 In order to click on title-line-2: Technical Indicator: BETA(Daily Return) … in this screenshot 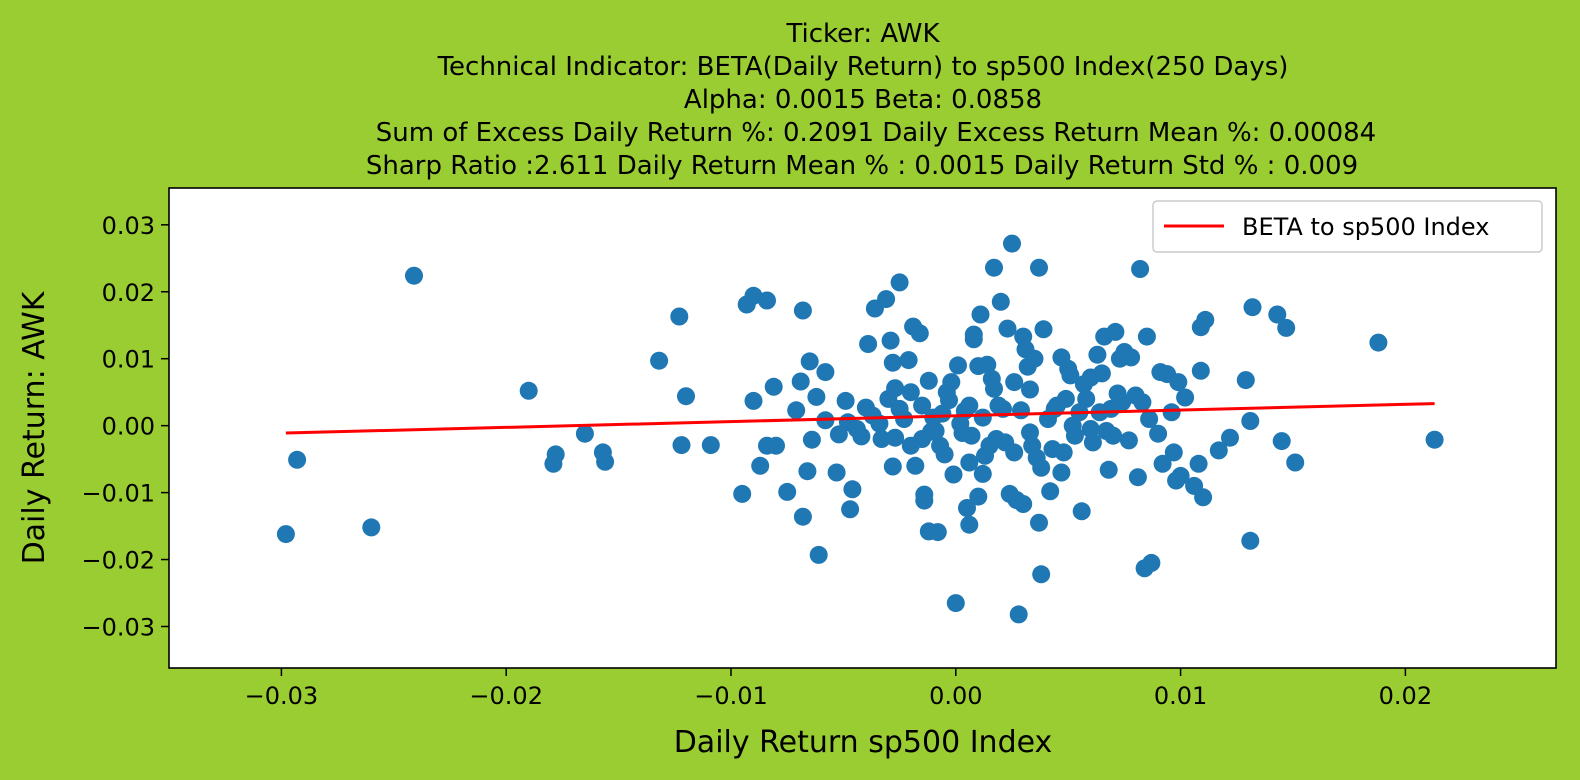, I will do `click(863, 67)`.